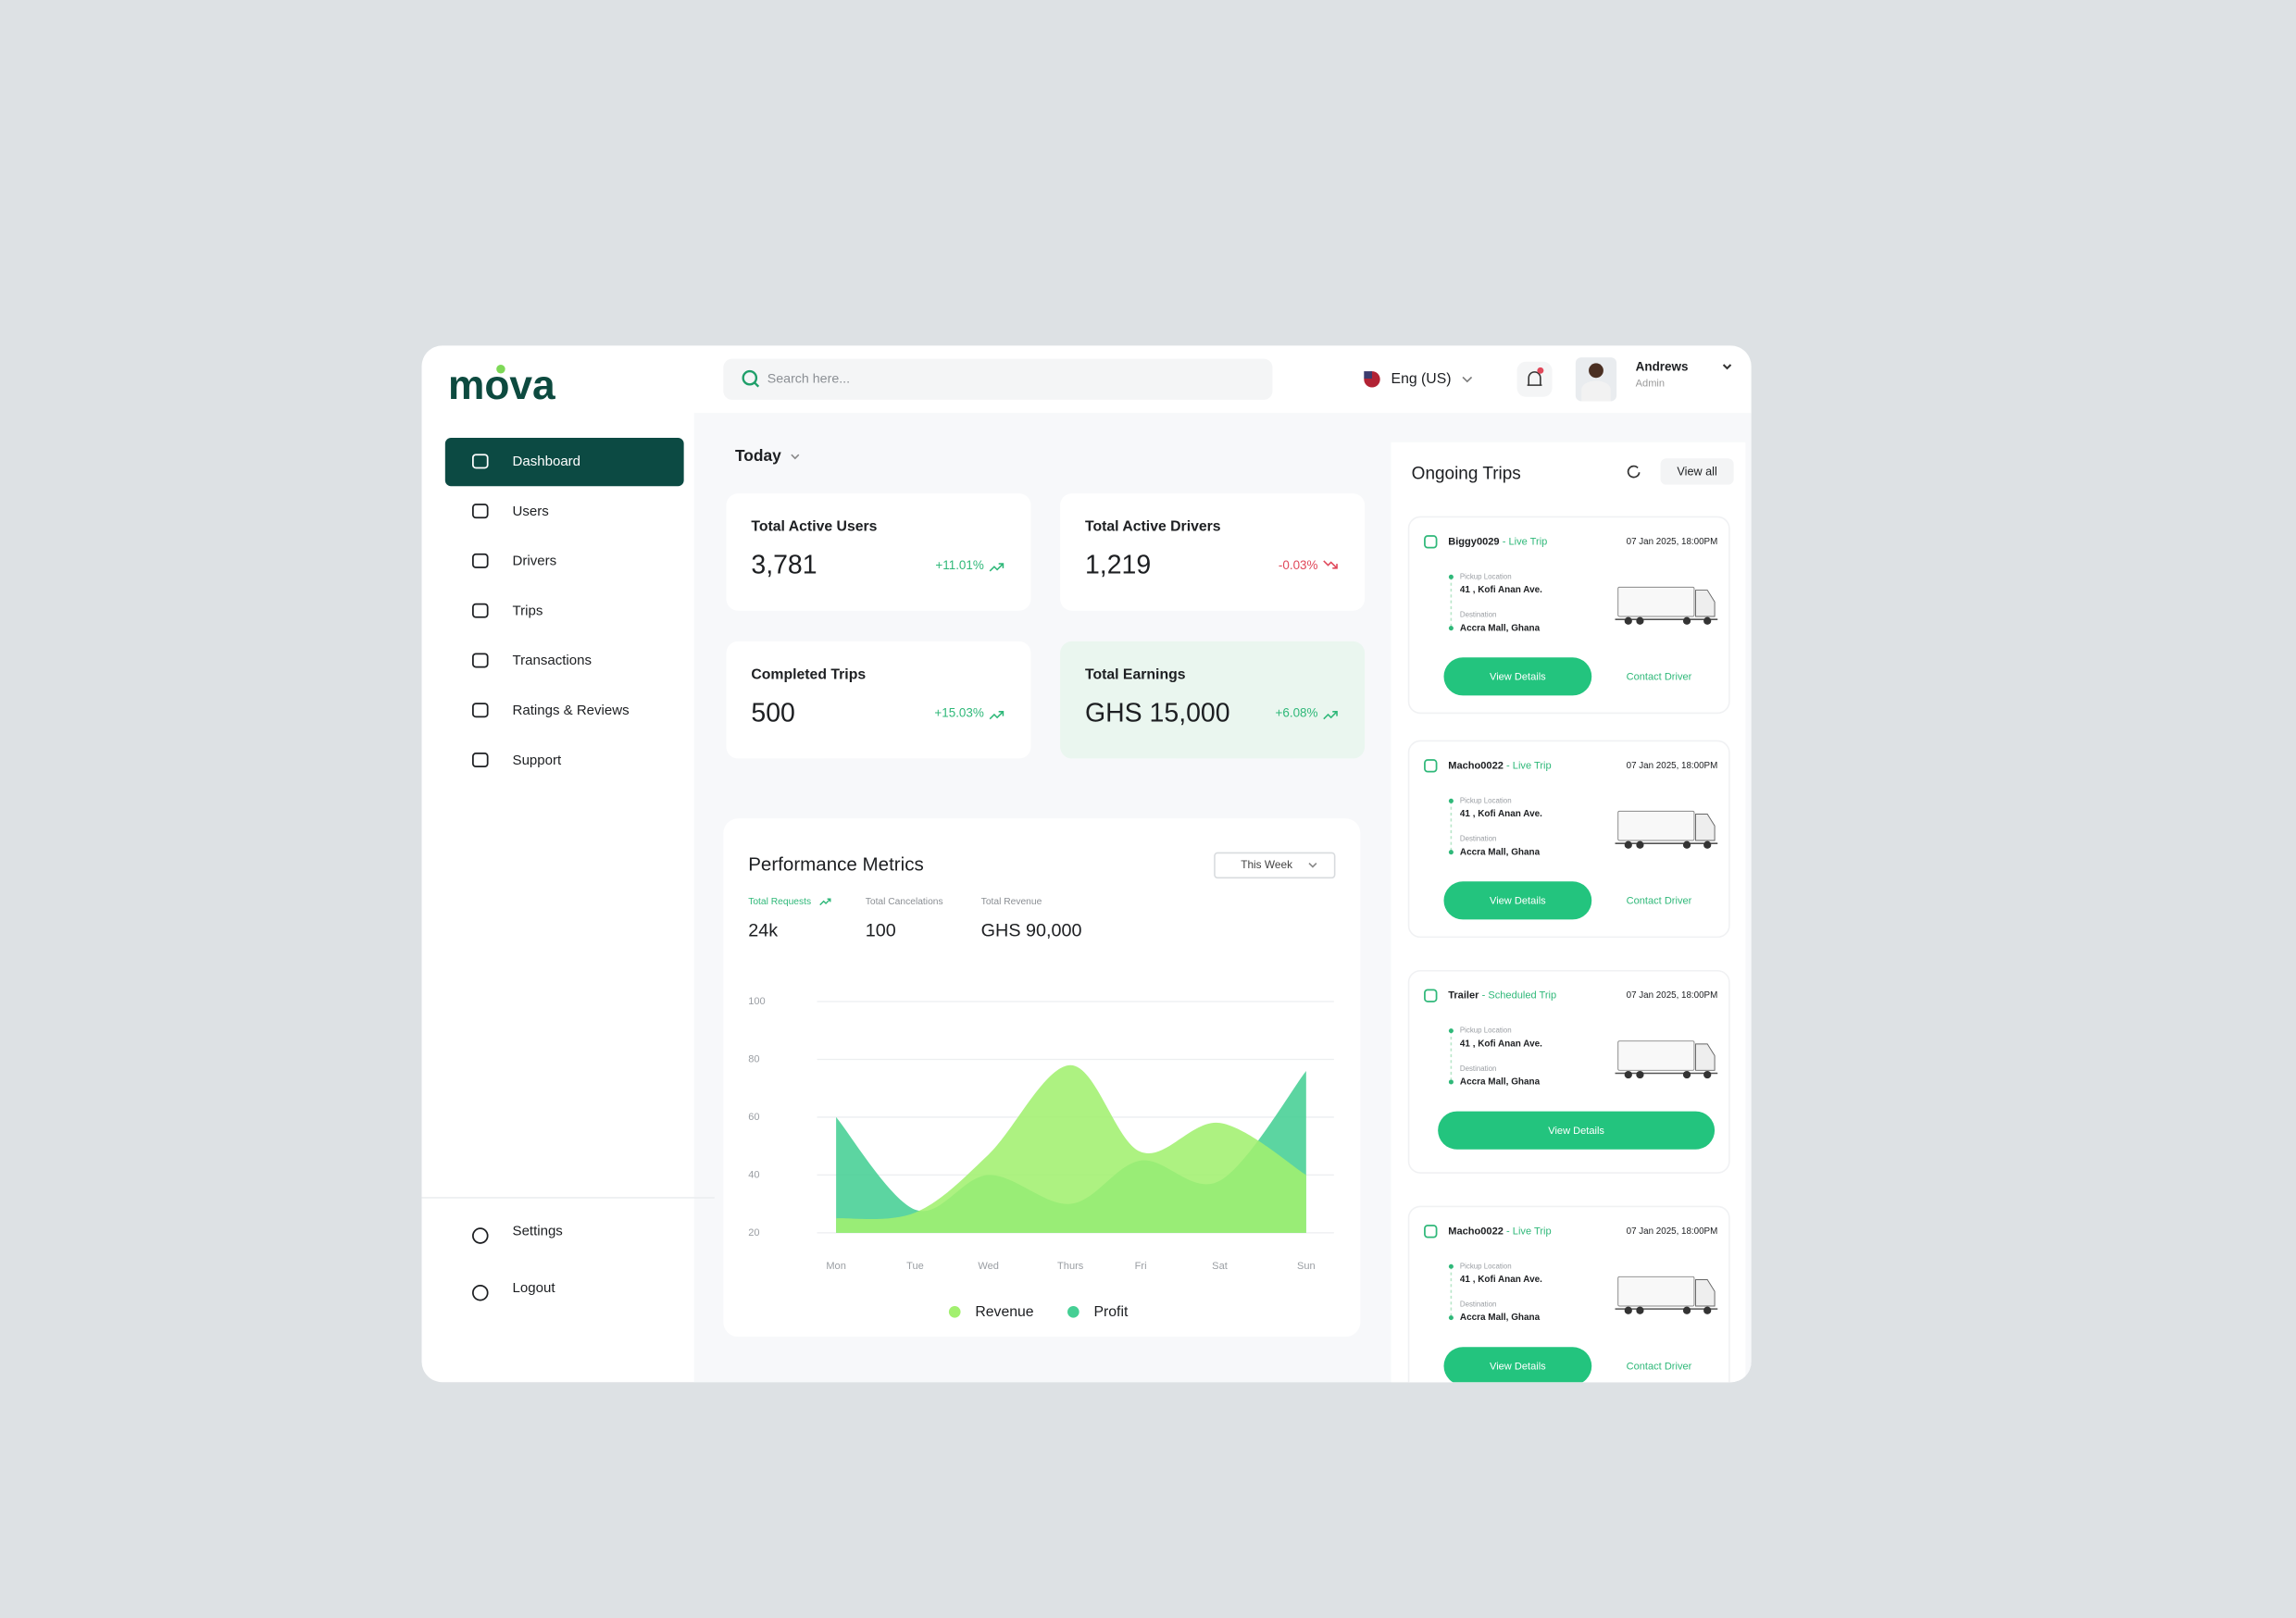 This screenshot has height=1618, width=2296. Describe the element at coordinates (808, 674) in the screenshot. I see `stat-label: Completed Trips` at that location.